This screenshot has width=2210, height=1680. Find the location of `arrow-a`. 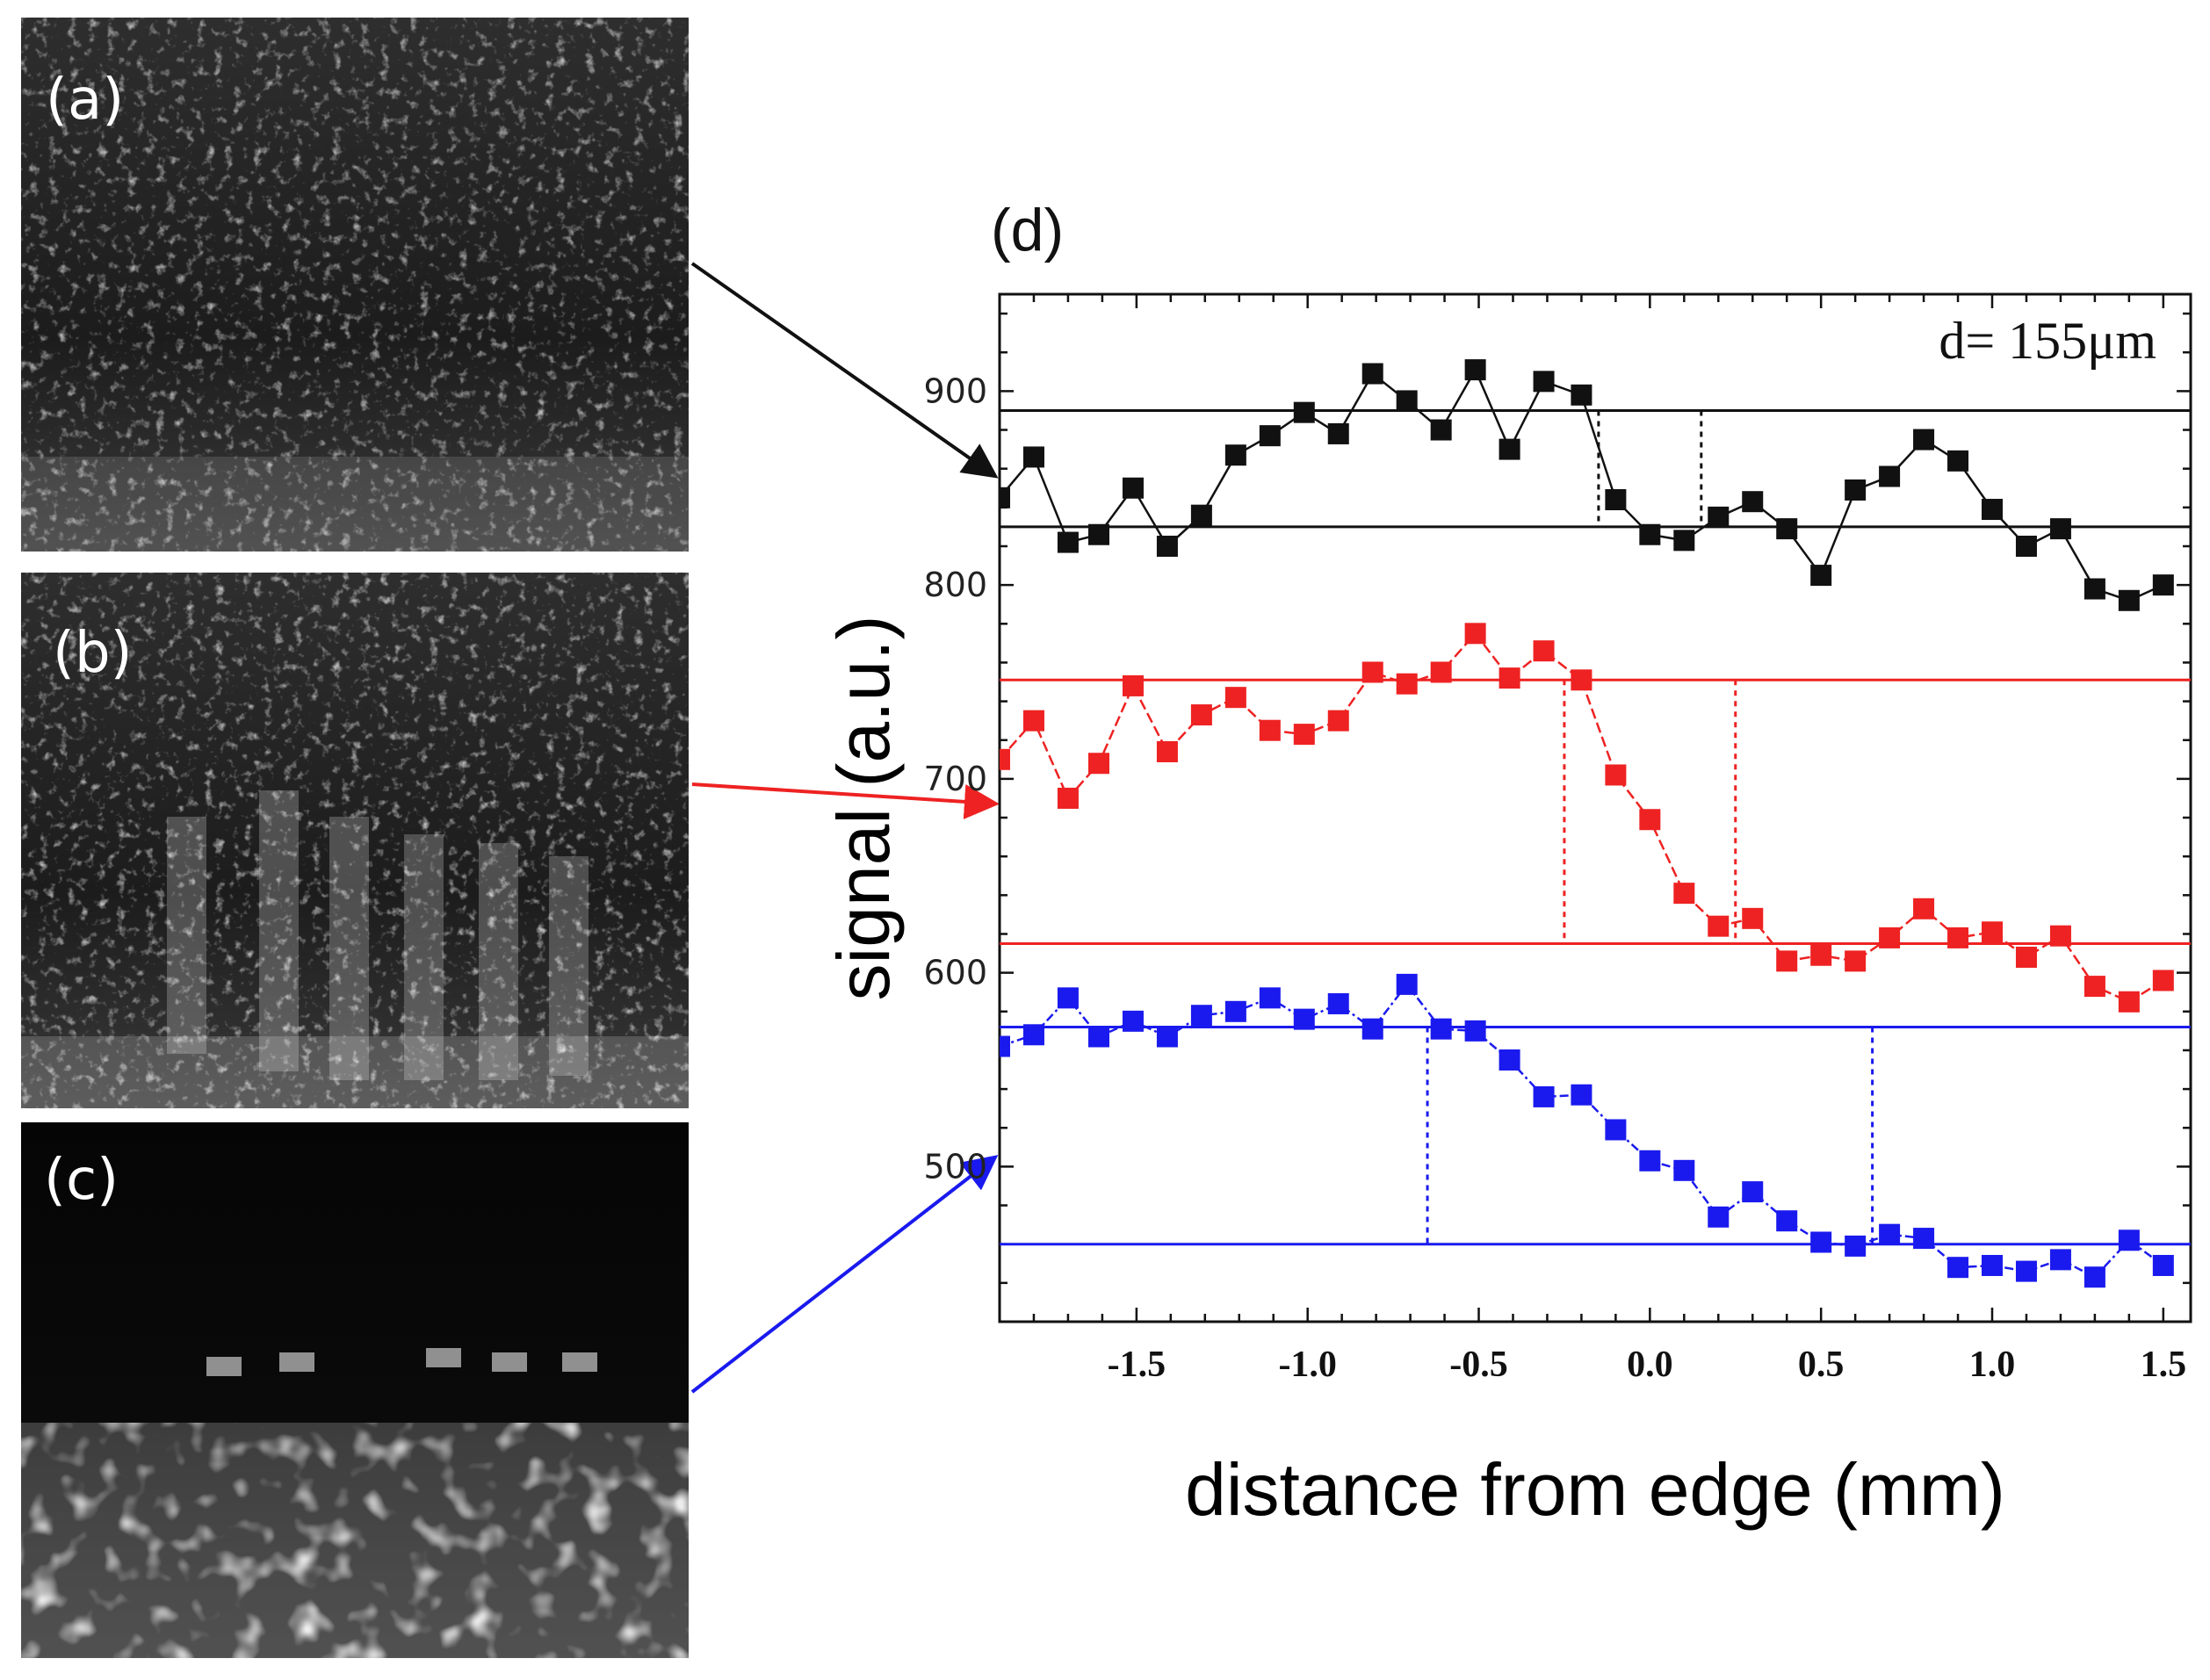

arrow-a is located at coordinates (844, 370).